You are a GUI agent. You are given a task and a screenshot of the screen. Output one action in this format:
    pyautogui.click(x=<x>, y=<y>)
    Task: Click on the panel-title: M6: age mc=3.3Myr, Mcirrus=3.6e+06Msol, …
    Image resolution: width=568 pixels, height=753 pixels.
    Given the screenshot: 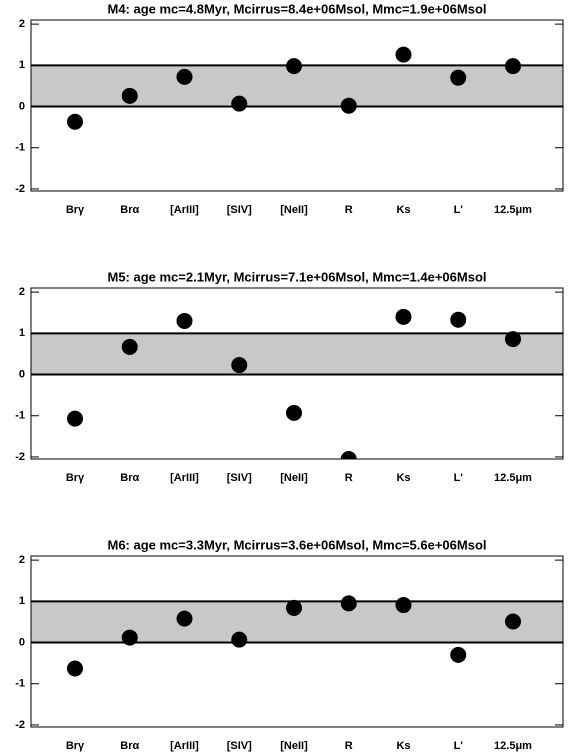 What is the action you would take?
    pyautogui.click(x=296, y=544)
    